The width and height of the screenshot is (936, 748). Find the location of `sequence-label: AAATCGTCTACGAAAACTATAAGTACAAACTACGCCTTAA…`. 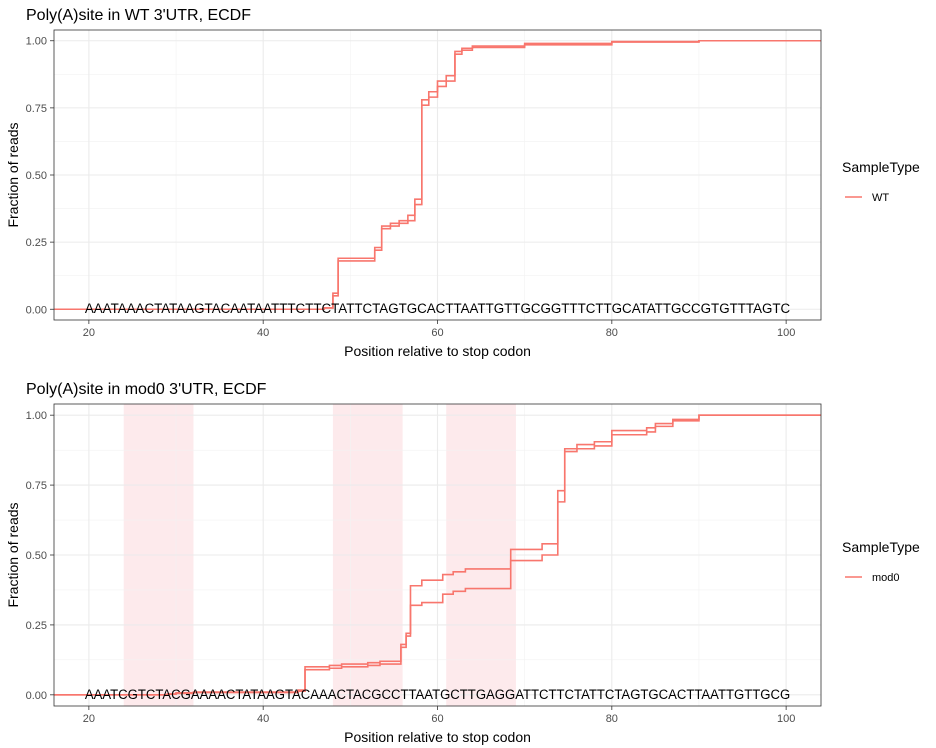

sequence-label: AAATCGTCTACGAAAACTATAAGTACAAACTACGCCTTAA… is located at coordinates (437, 694).